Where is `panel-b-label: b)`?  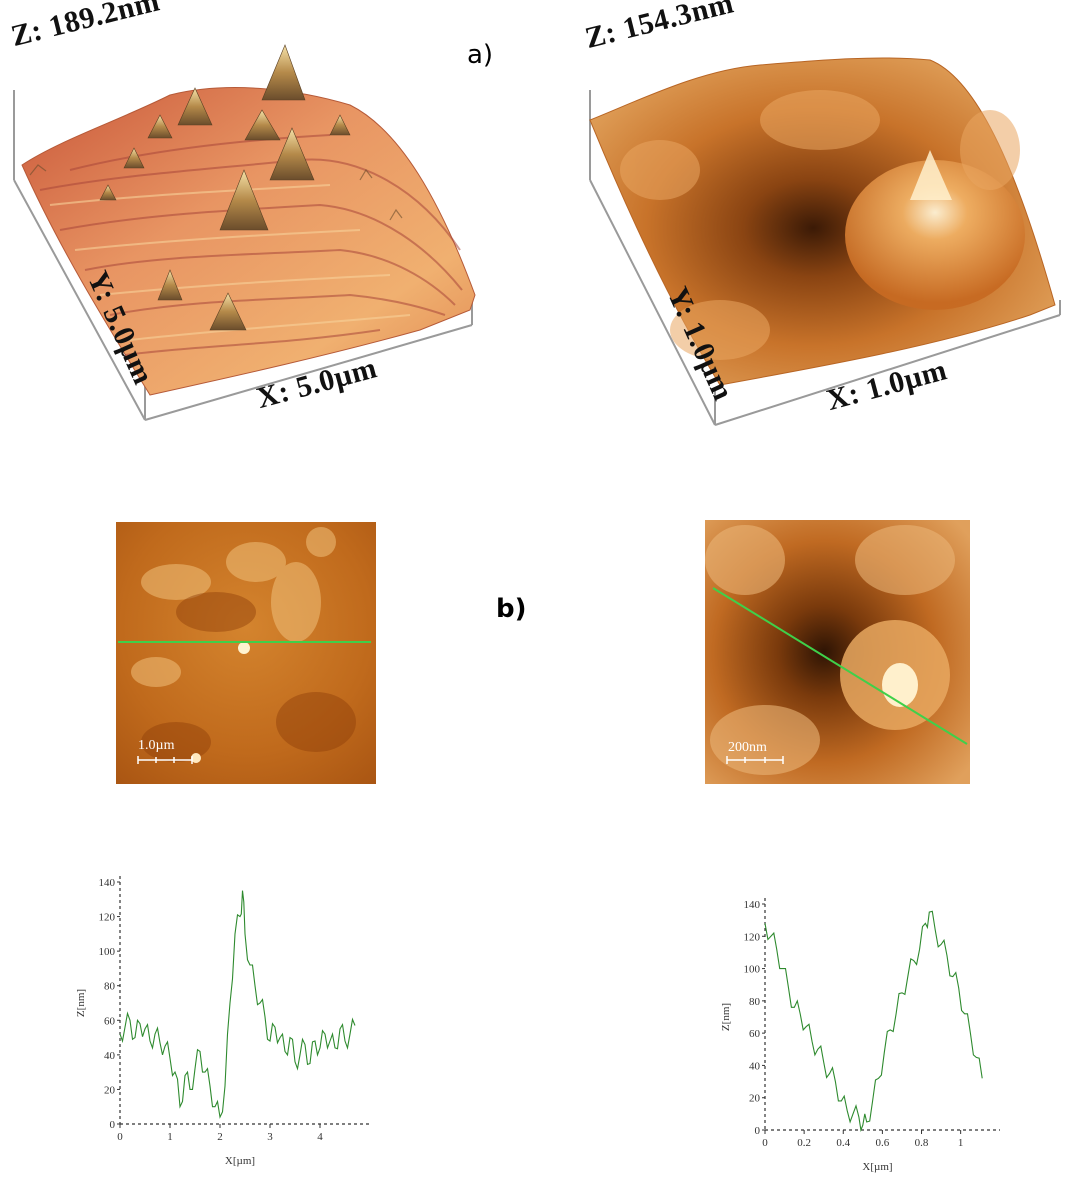
panel-b-label: b) is located at coordinates (511, 609).